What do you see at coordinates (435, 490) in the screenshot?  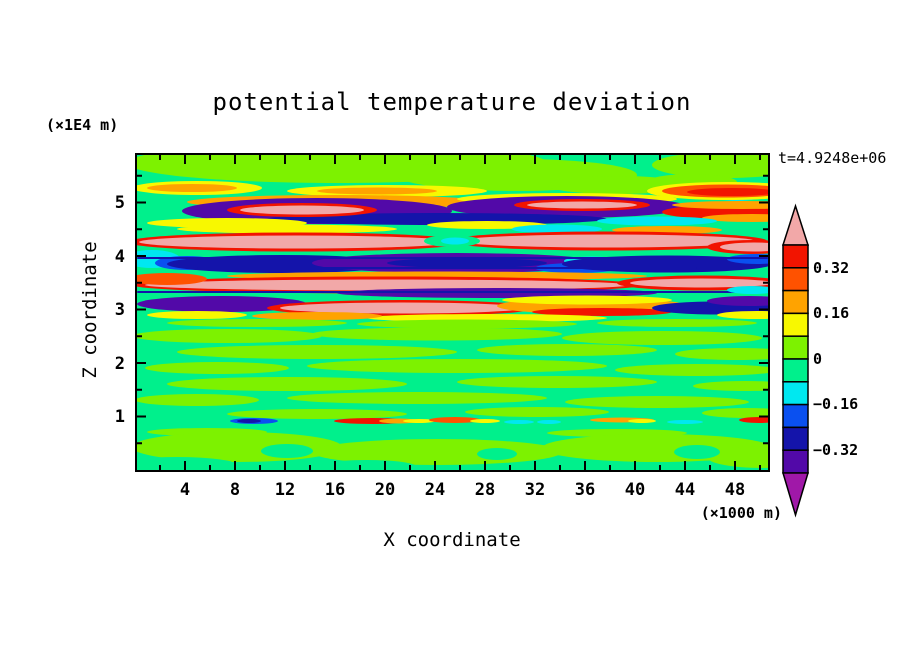 I see `x-tick-label: 24` at bounding box center [435, 490].